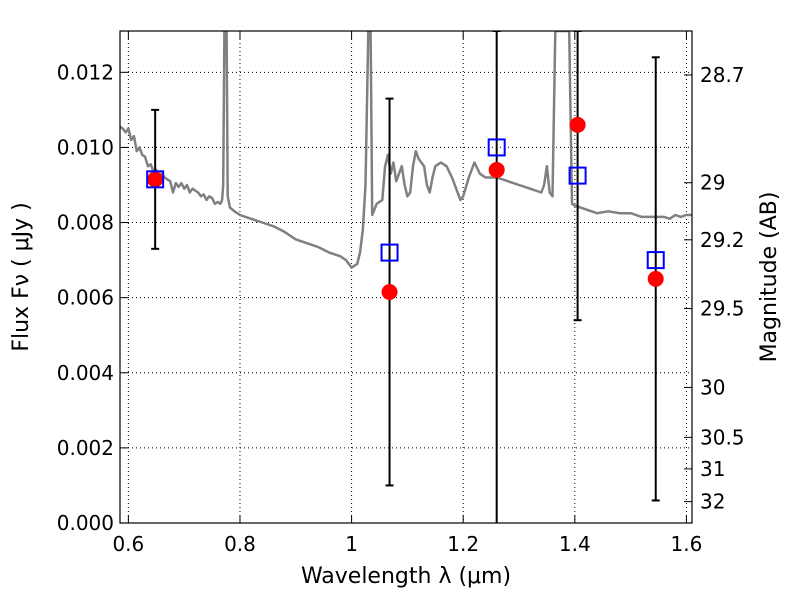 The height and width of the screenshot is (600, 800). Describe the element at coordinates (463, 544) in the screenshot. I see `x-tick-label: 1.2` at that location.